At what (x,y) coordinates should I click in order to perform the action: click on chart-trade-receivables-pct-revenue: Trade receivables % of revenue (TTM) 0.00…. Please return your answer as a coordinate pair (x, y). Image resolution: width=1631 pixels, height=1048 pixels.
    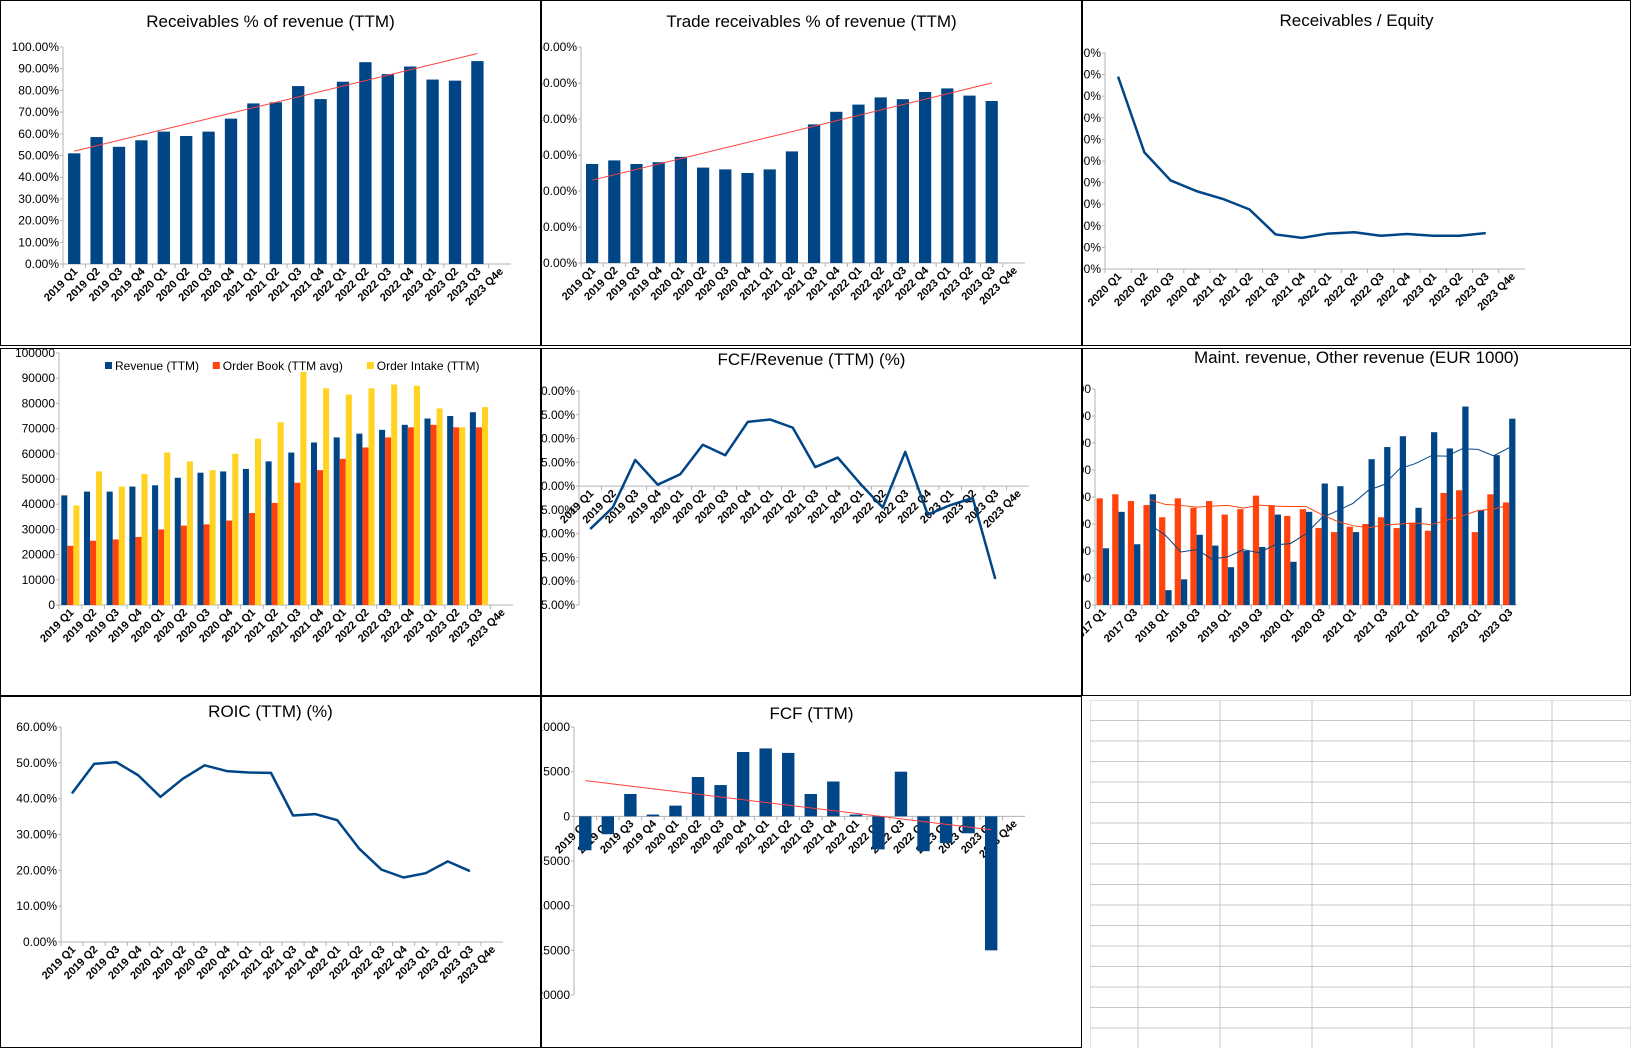
    Looking at the image, I should click on (811, 173).